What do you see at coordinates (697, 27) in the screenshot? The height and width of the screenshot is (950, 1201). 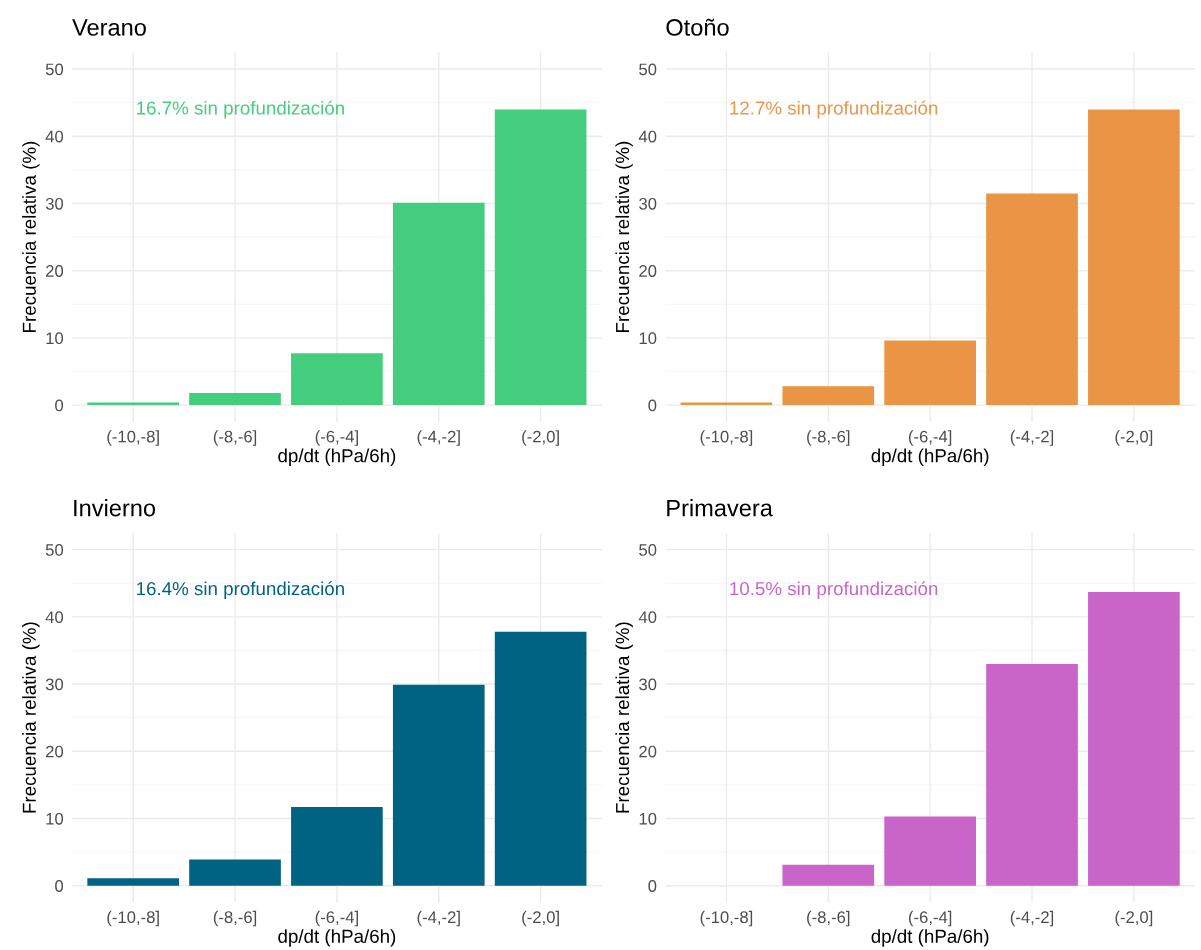 I see `chart-title: Otoño` at bounding box center [697, 27].